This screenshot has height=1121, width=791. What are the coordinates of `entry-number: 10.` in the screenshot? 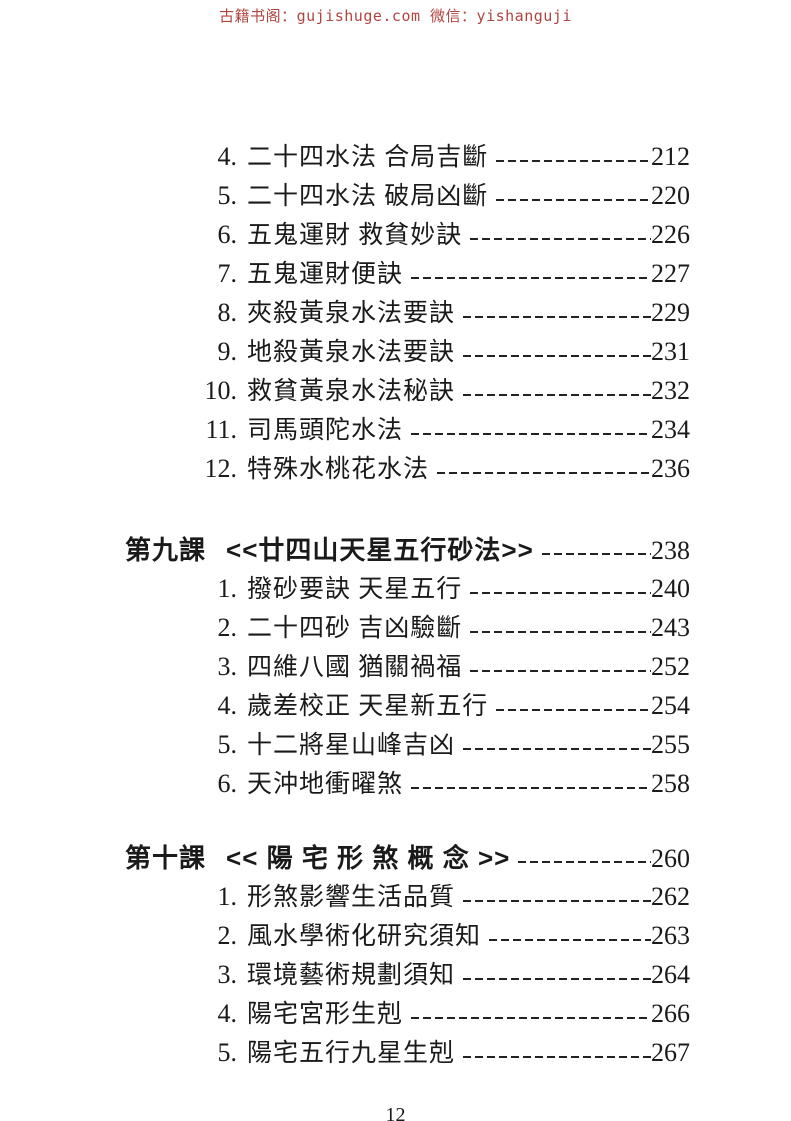 It's located at (221, 390).